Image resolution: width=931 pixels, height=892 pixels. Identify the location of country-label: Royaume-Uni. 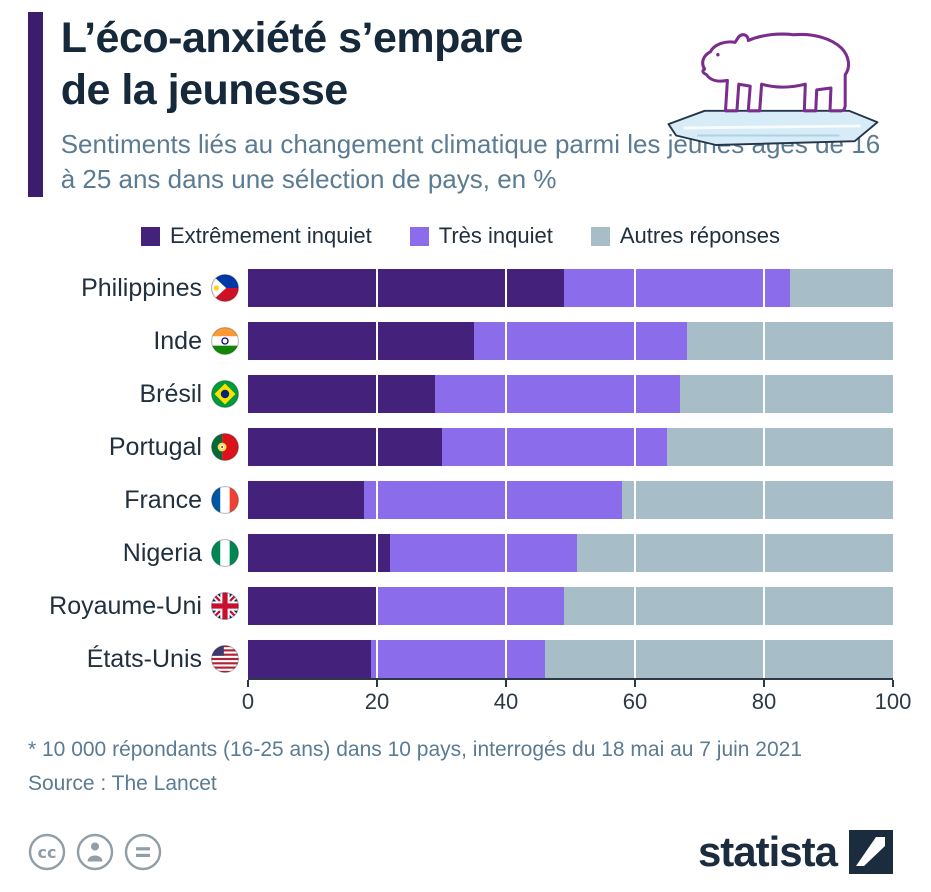
(138, 606).